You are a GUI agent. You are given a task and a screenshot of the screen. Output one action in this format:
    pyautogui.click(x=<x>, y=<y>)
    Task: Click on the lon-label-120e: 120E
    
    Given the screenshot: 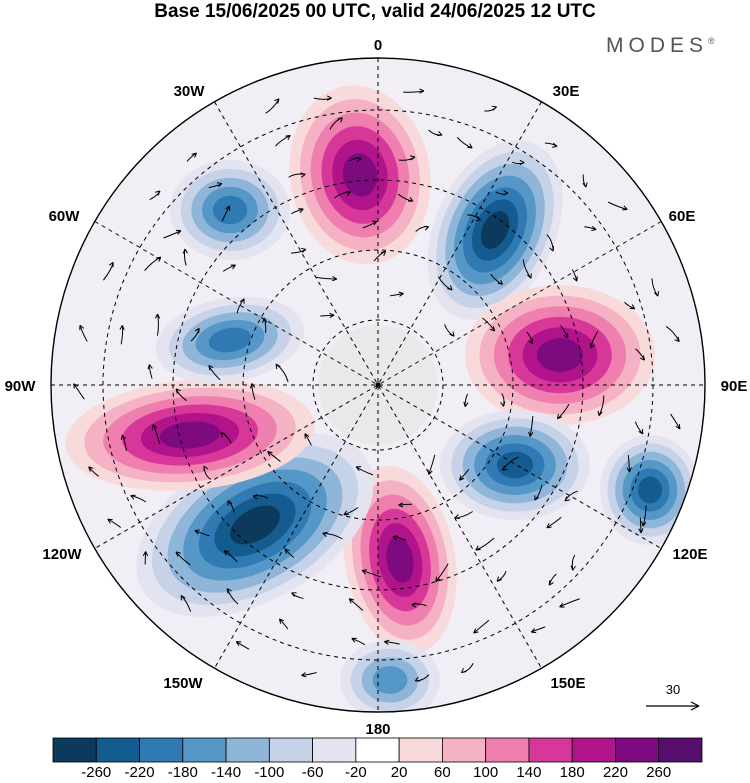 What is the action you would take?
    pyautogui.click(x=689, y=554)
    